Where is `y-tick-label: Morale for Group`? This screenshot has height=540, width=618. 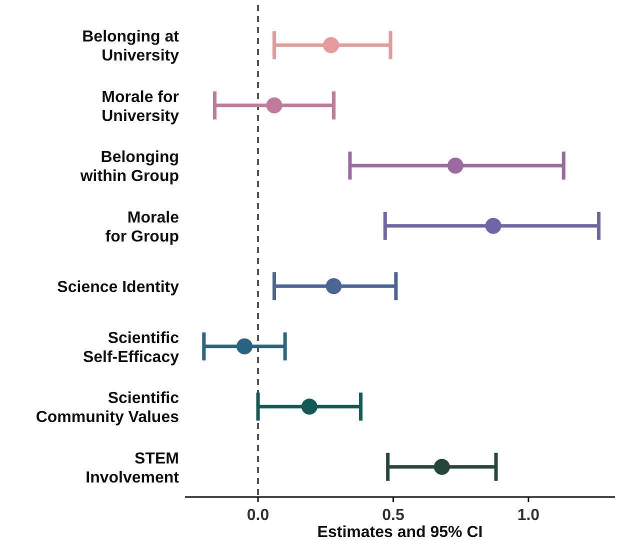 y-tick-label: Morale for Group is located at coordinates (142, 227).